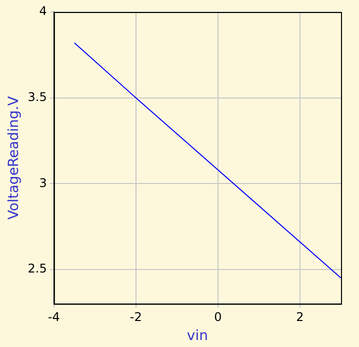 This screenshot has height=347, width=359. I want to click on x-tick-label: -2, so click(136, 317).